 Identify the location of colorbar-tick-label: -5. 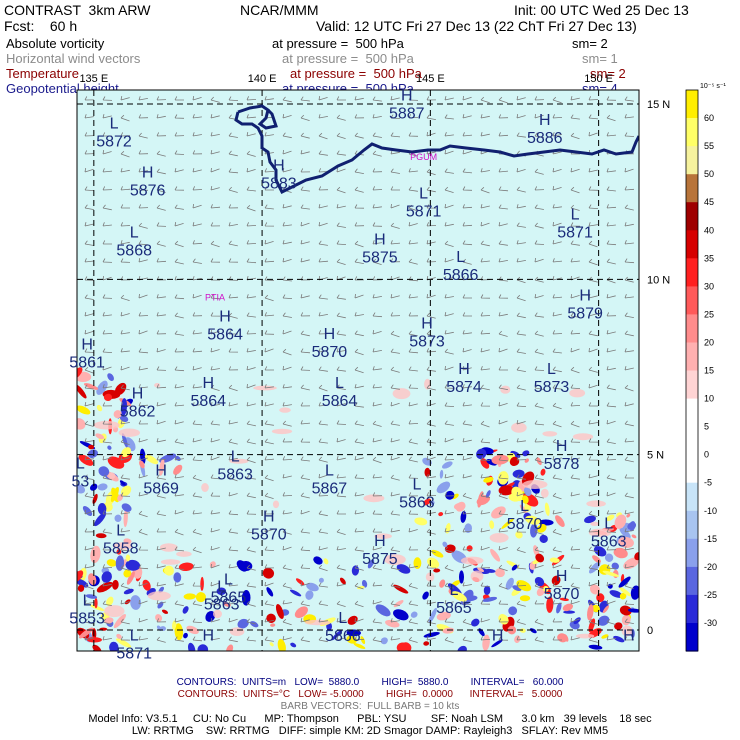
(708, 483).